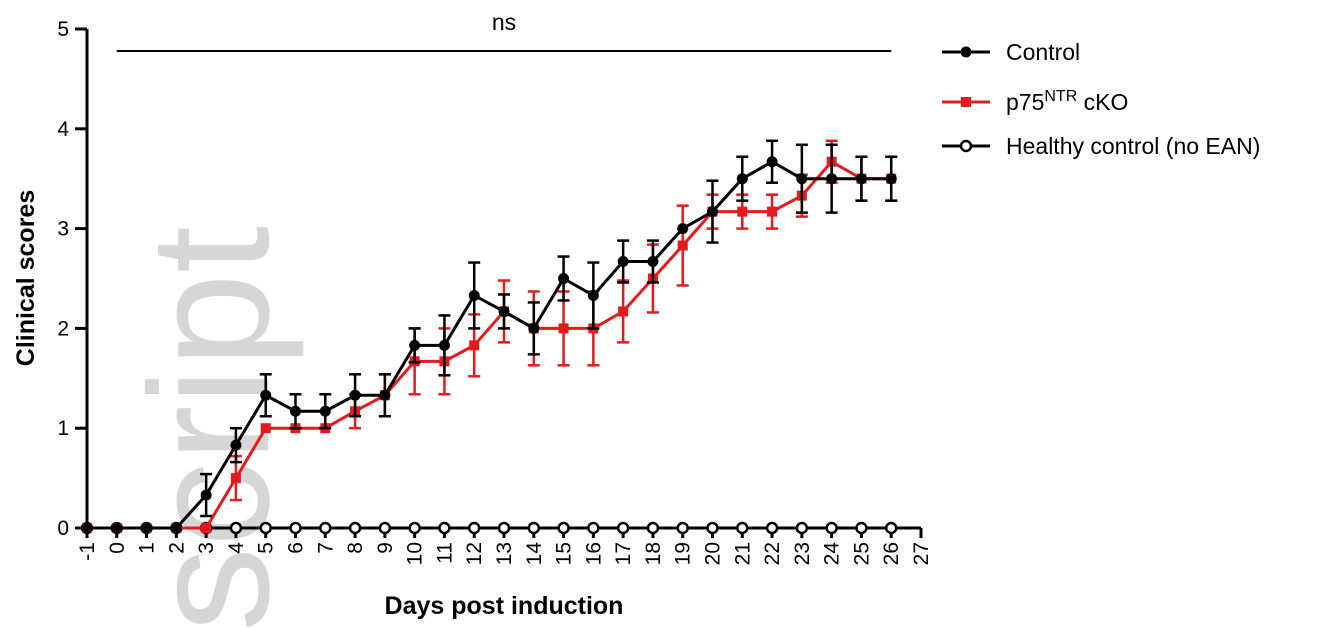 Image resolution: width=1332 pixels, height=629 pixels. I want to click on x-tick-label: 0, so click(117, 548).